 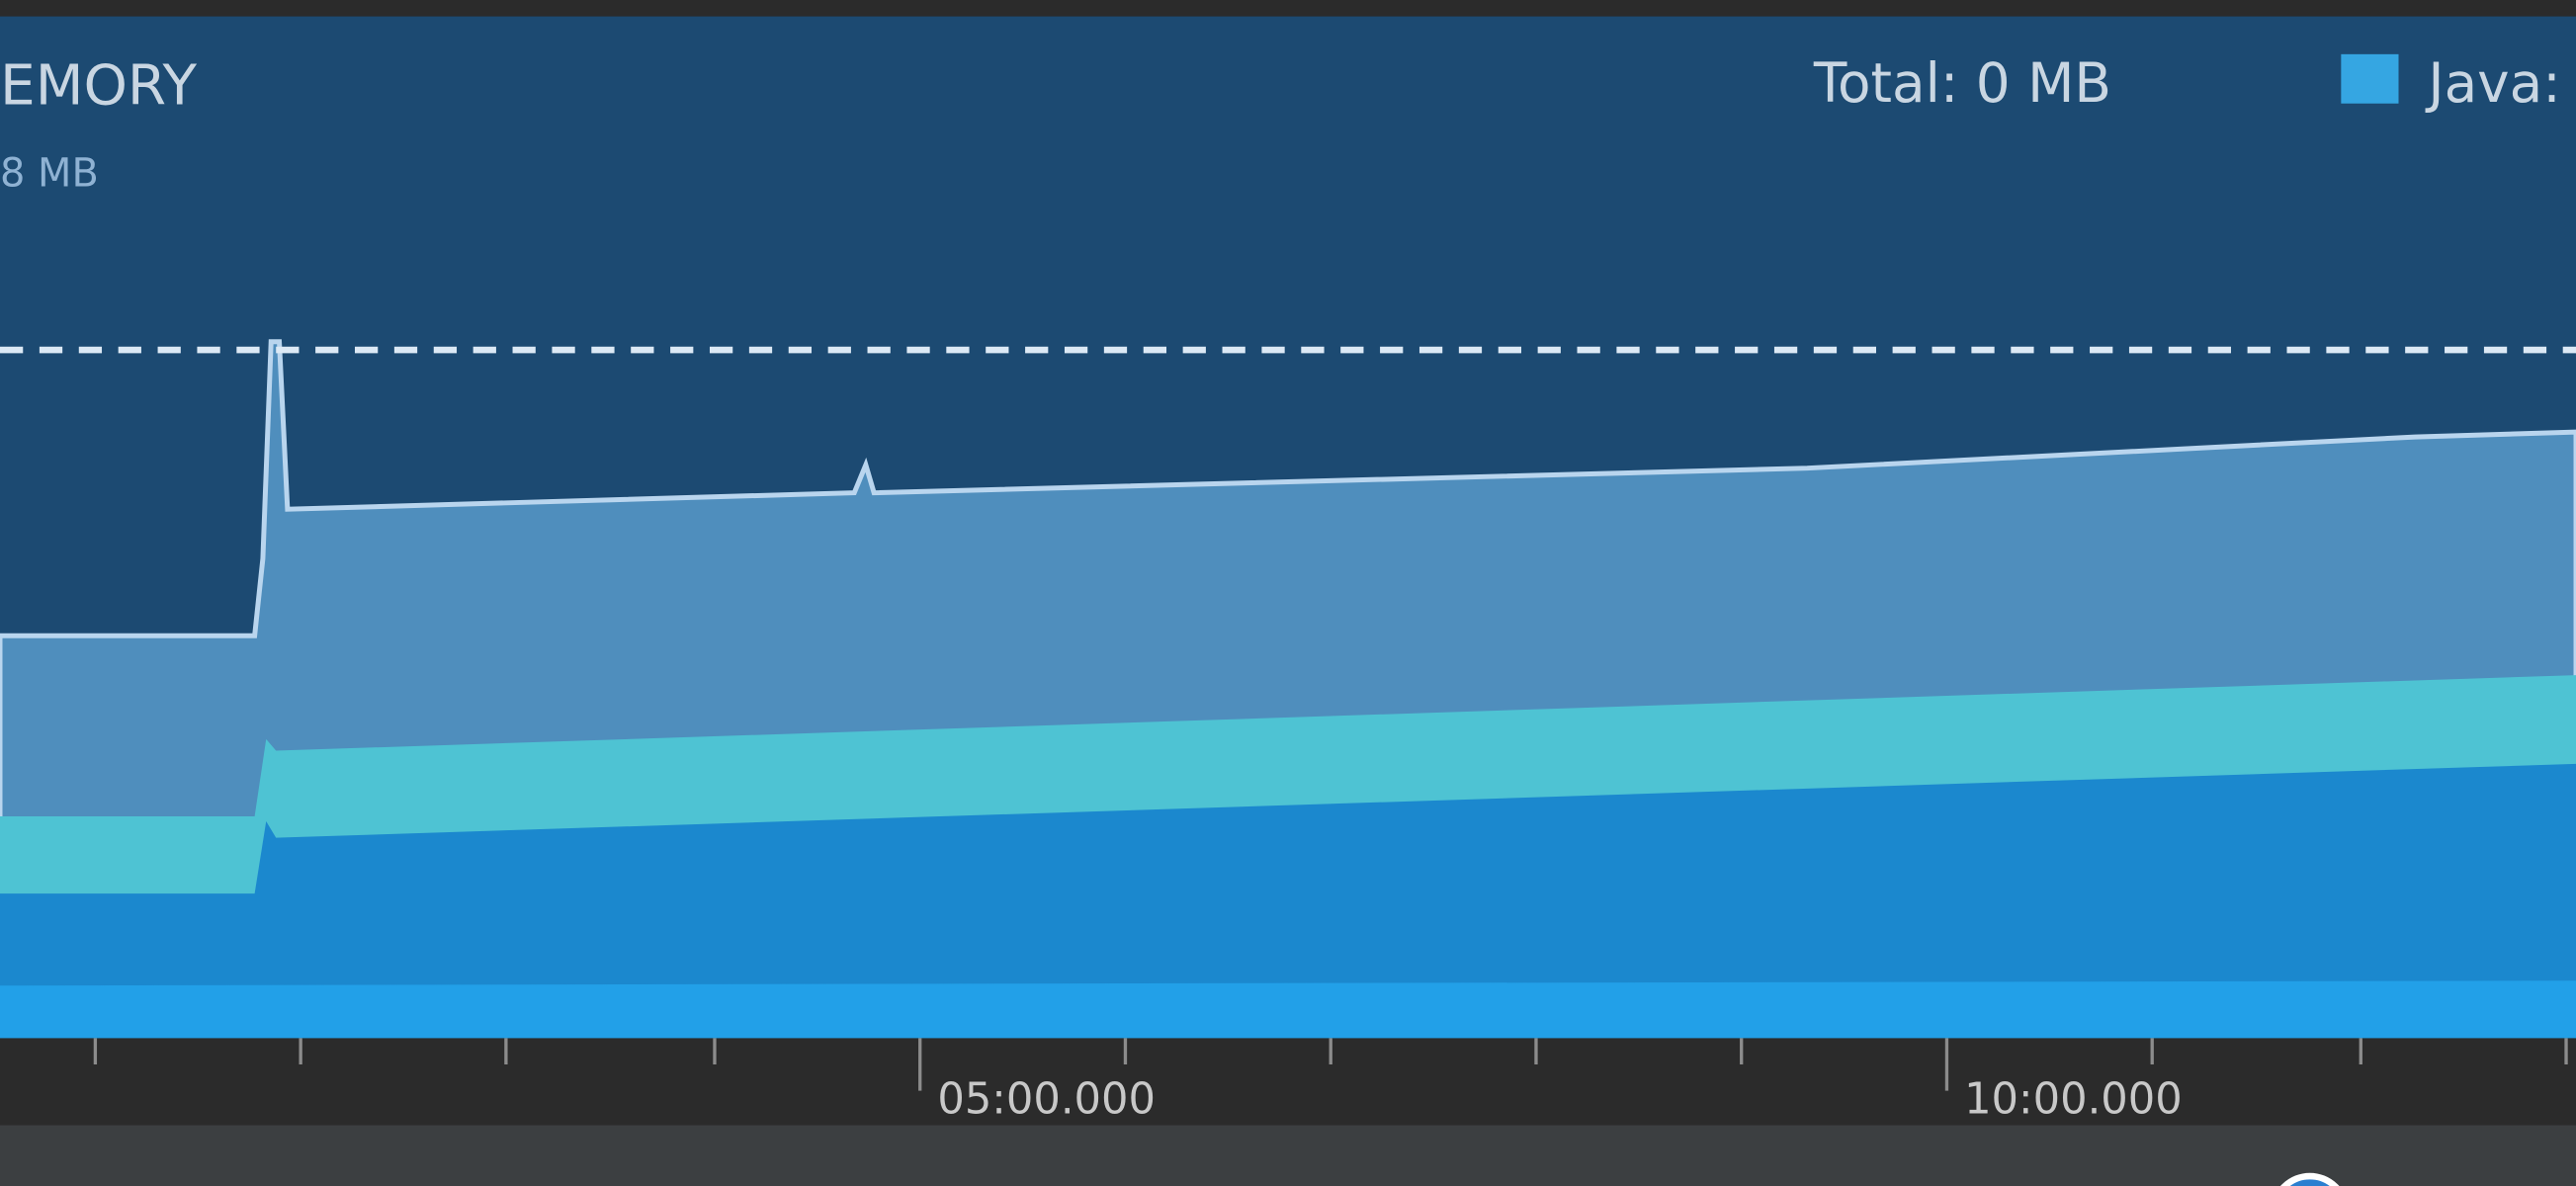 What do you see at coordinates (2310, 1179) in the screenshot?
I see `scroll-handle` at bounding box center [2310, 1179].